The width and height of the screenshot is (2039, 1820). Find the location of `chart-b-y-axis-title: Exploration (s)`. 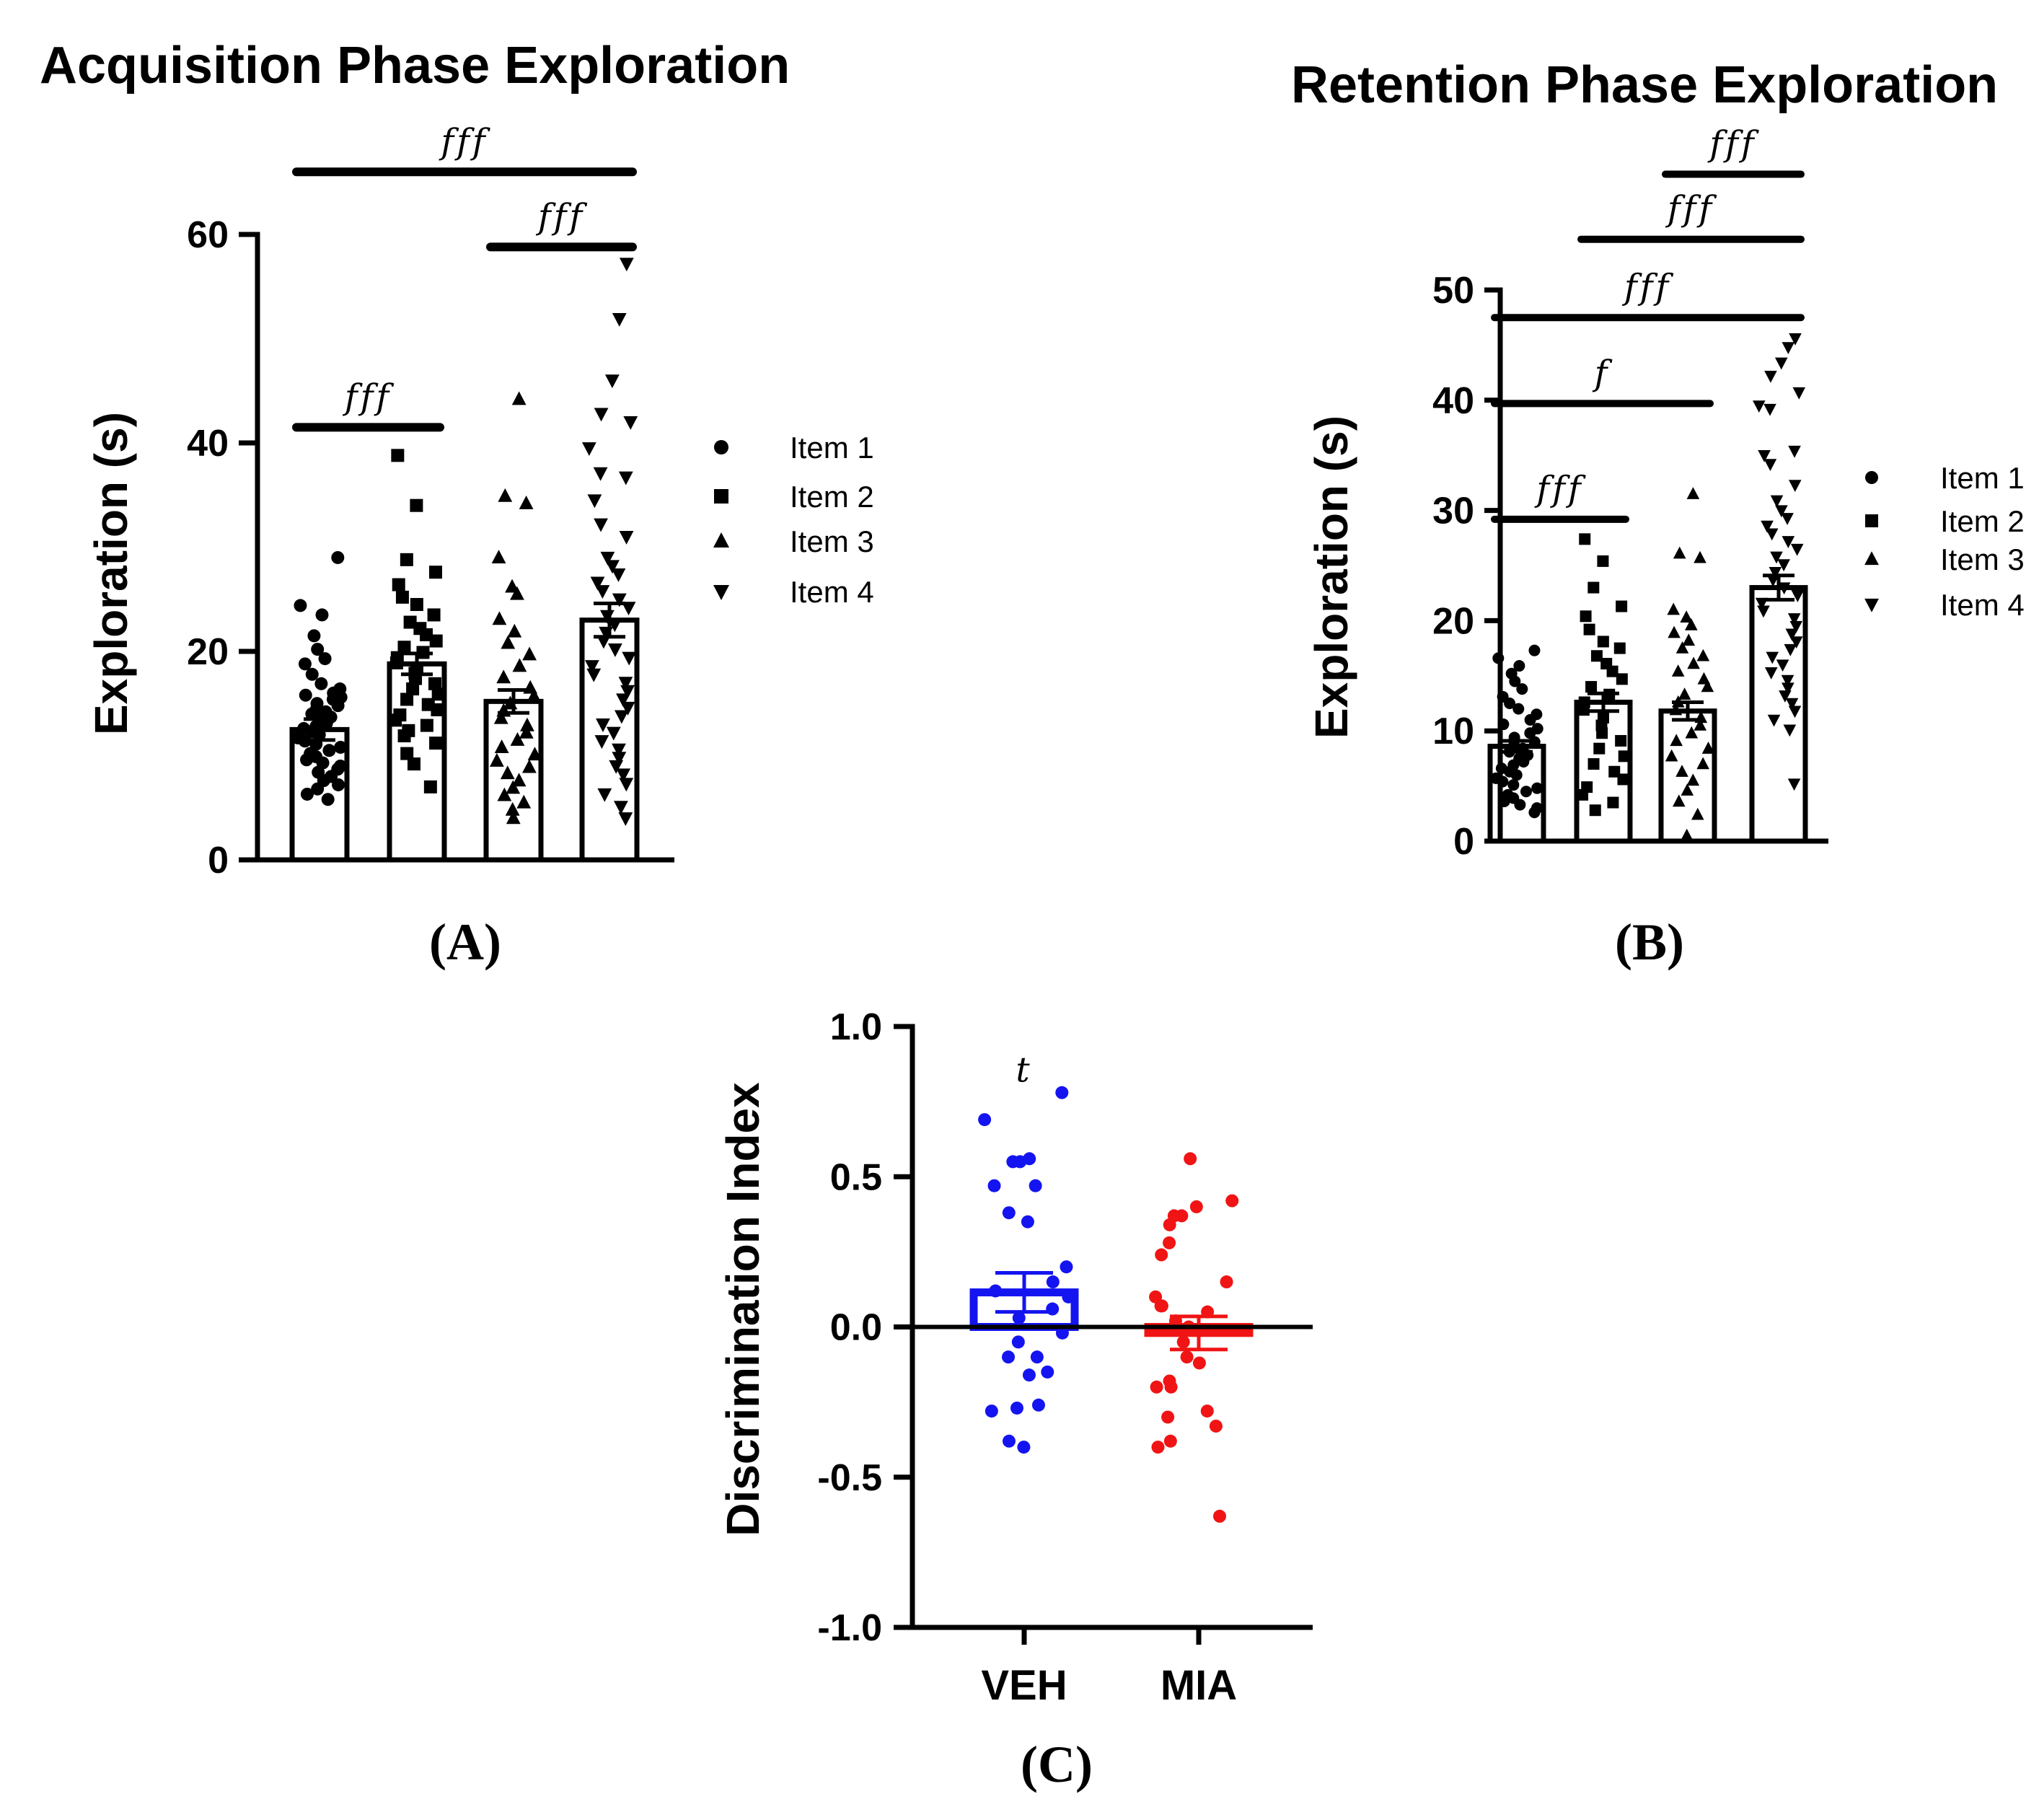

chart-b-y-axis-title: Exploration (s) is located at coordinates (1331, 577).